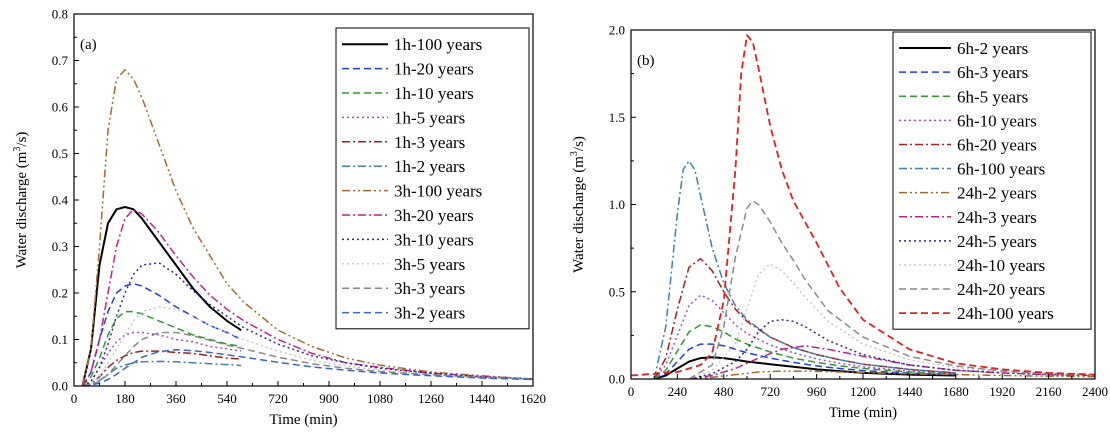 The width and height of the screenshot is (1110, 439). I want to click on y-tick-label: 1.0, so click(617, 204).